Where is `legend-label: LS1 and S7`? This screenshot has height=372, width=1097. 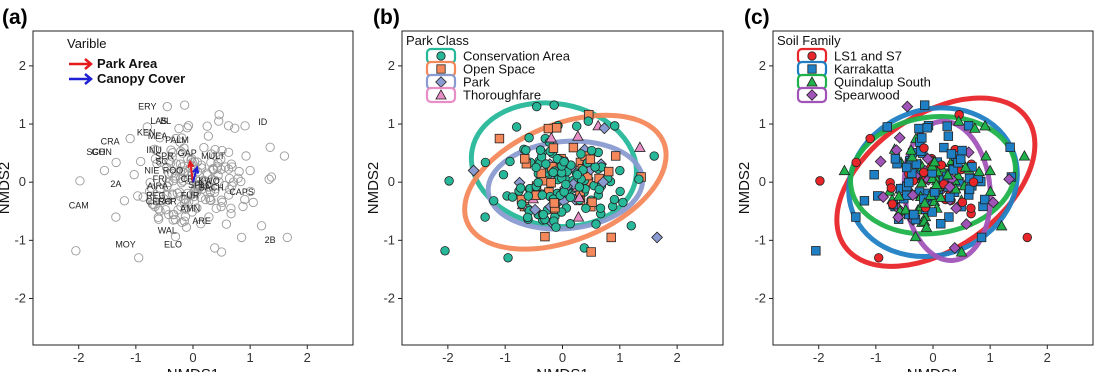
legend-label: LS1 and S7 is located at coordinates (868, 56).